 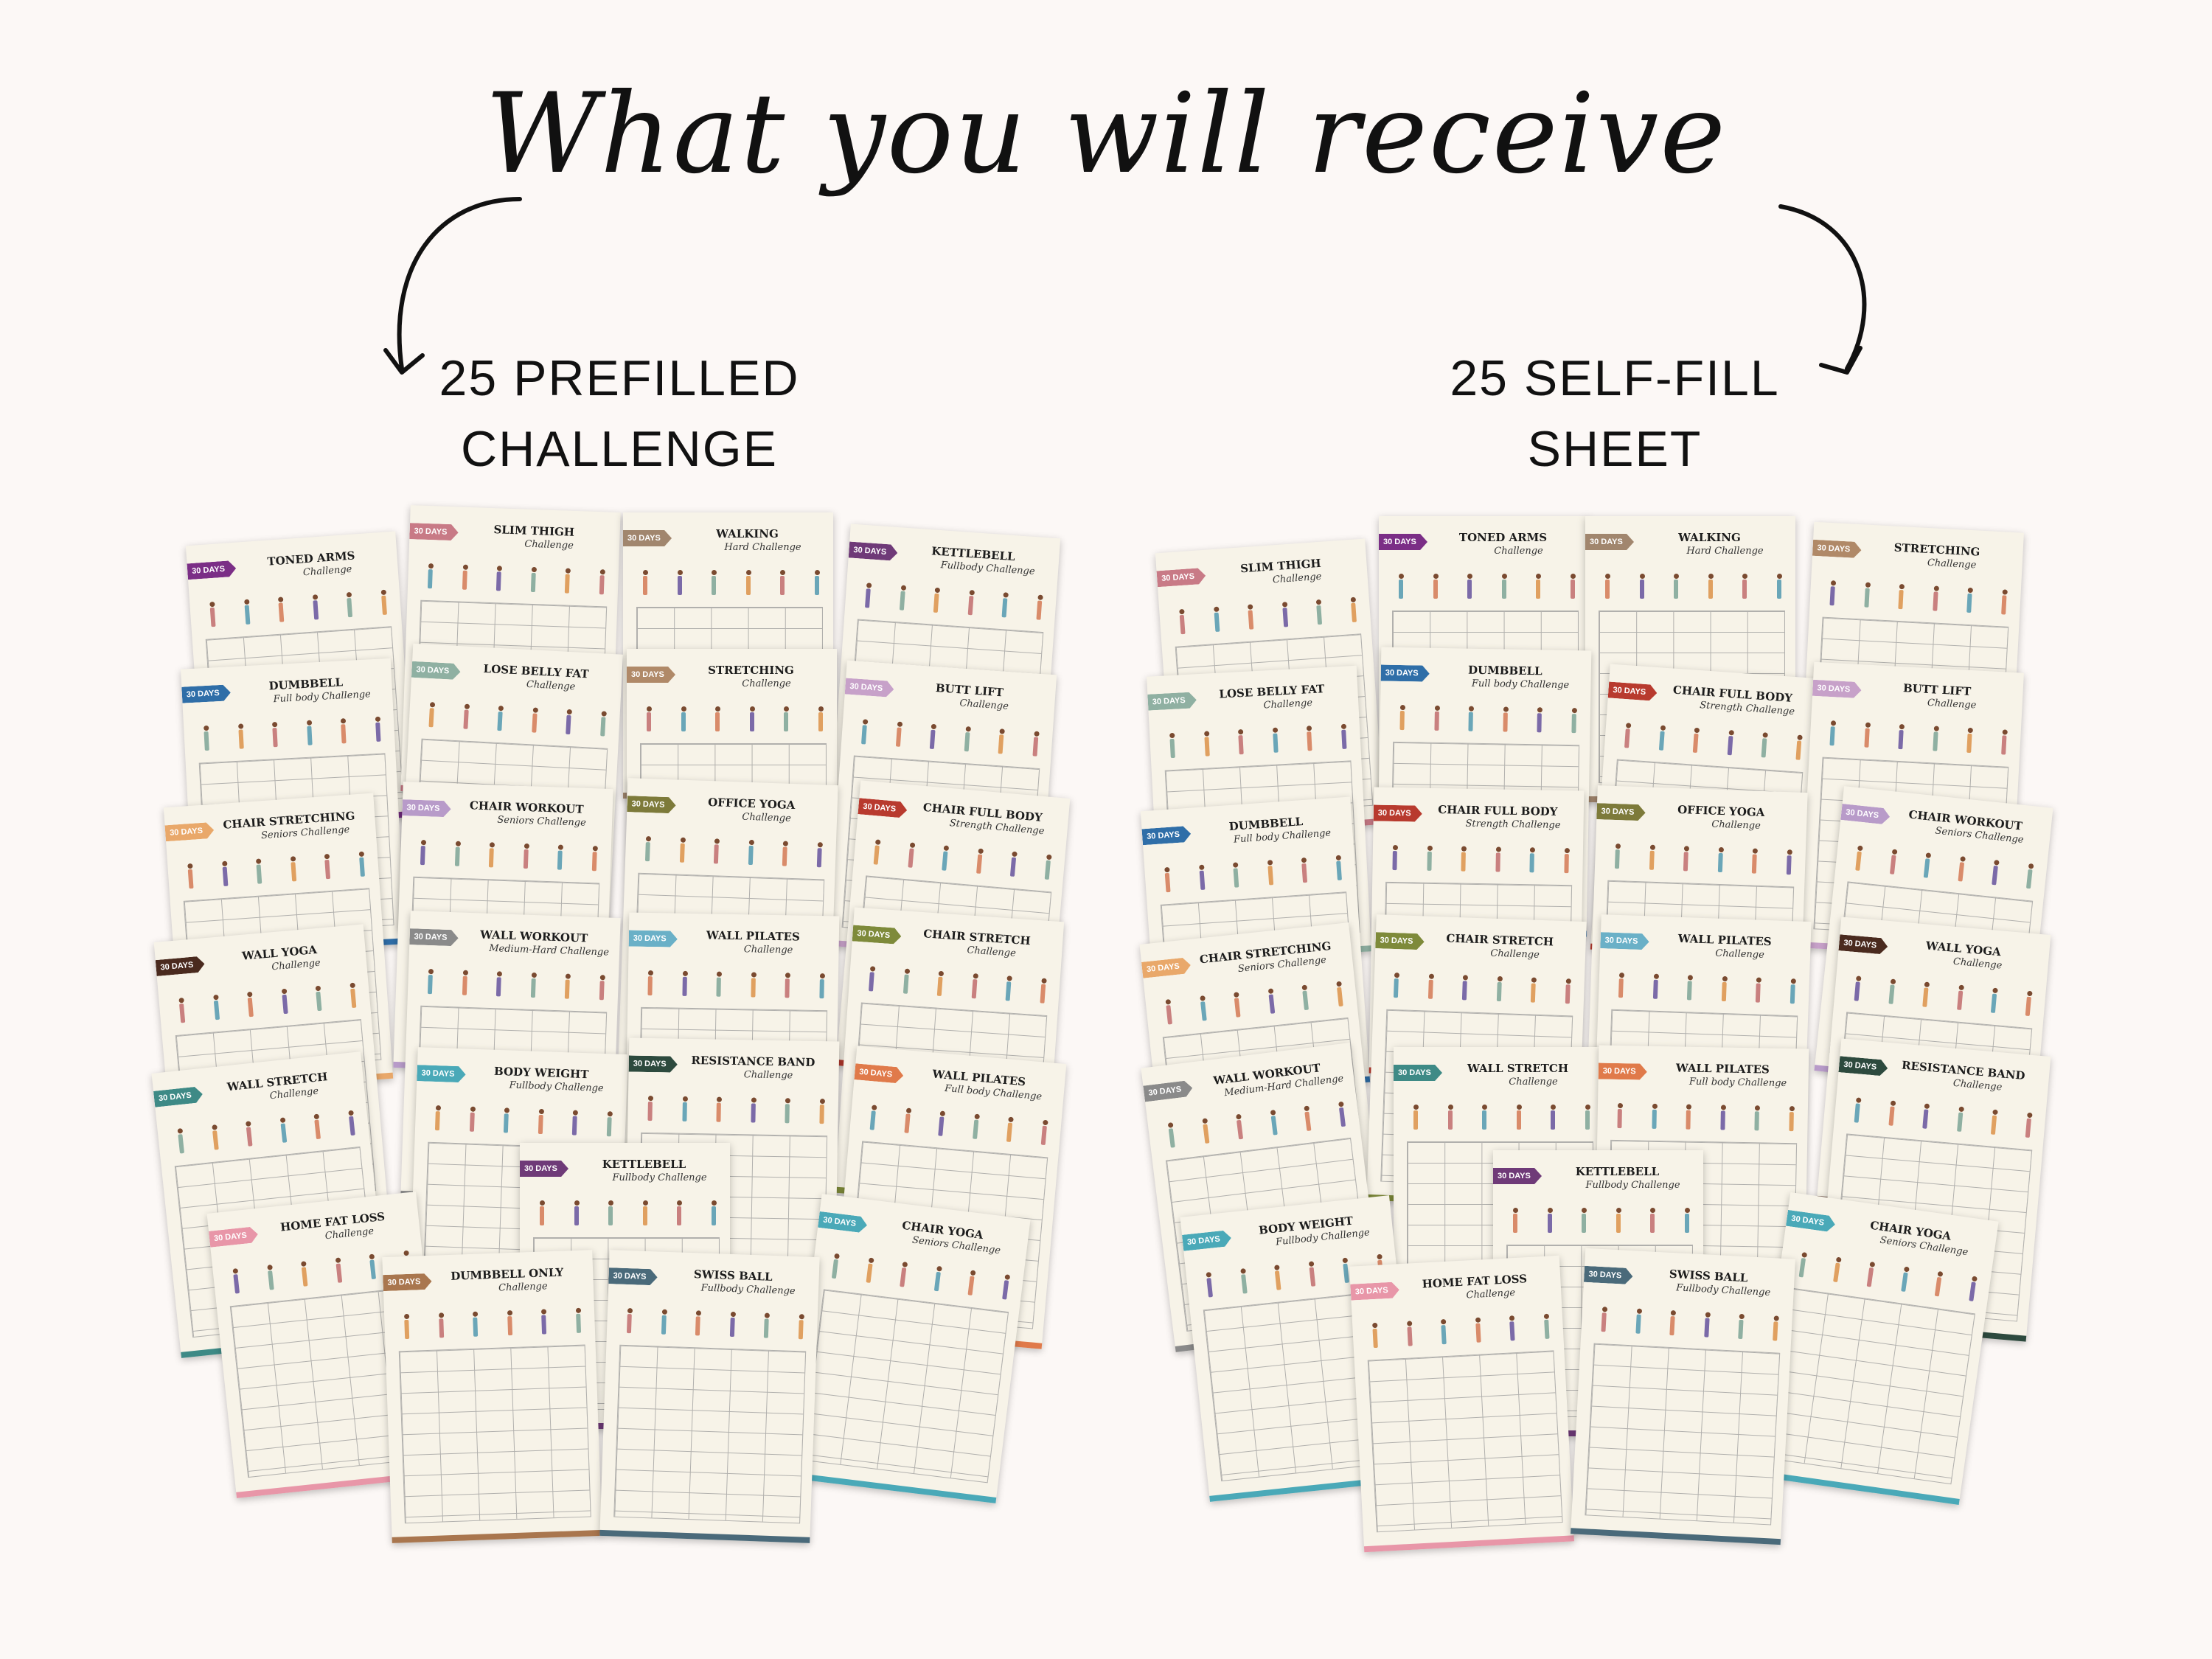 What do you see at coordinates (1724, 940) in the screenshot?
I see `sheet-title: WALL PILATES` at bounding box center [1724, 940].